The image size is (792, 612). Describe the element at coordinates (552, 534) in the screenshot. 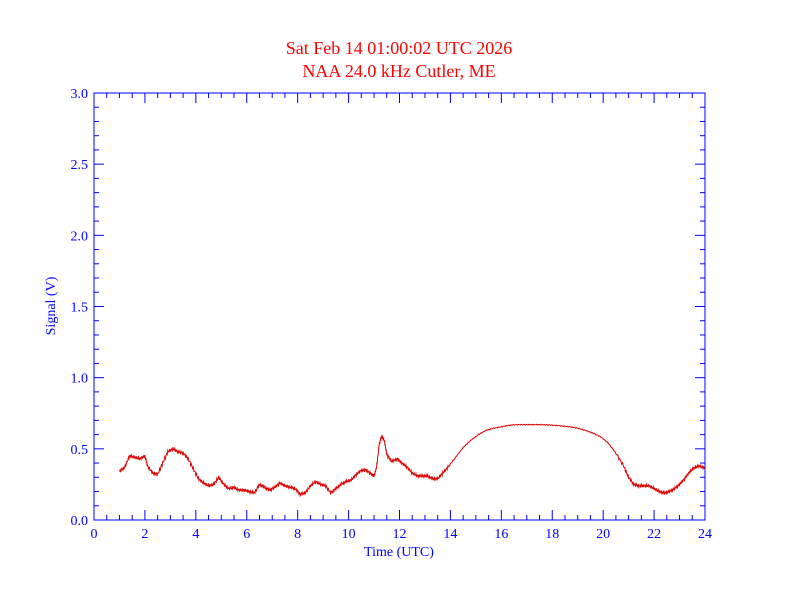

I see `x-tick-label: 18` at that location.